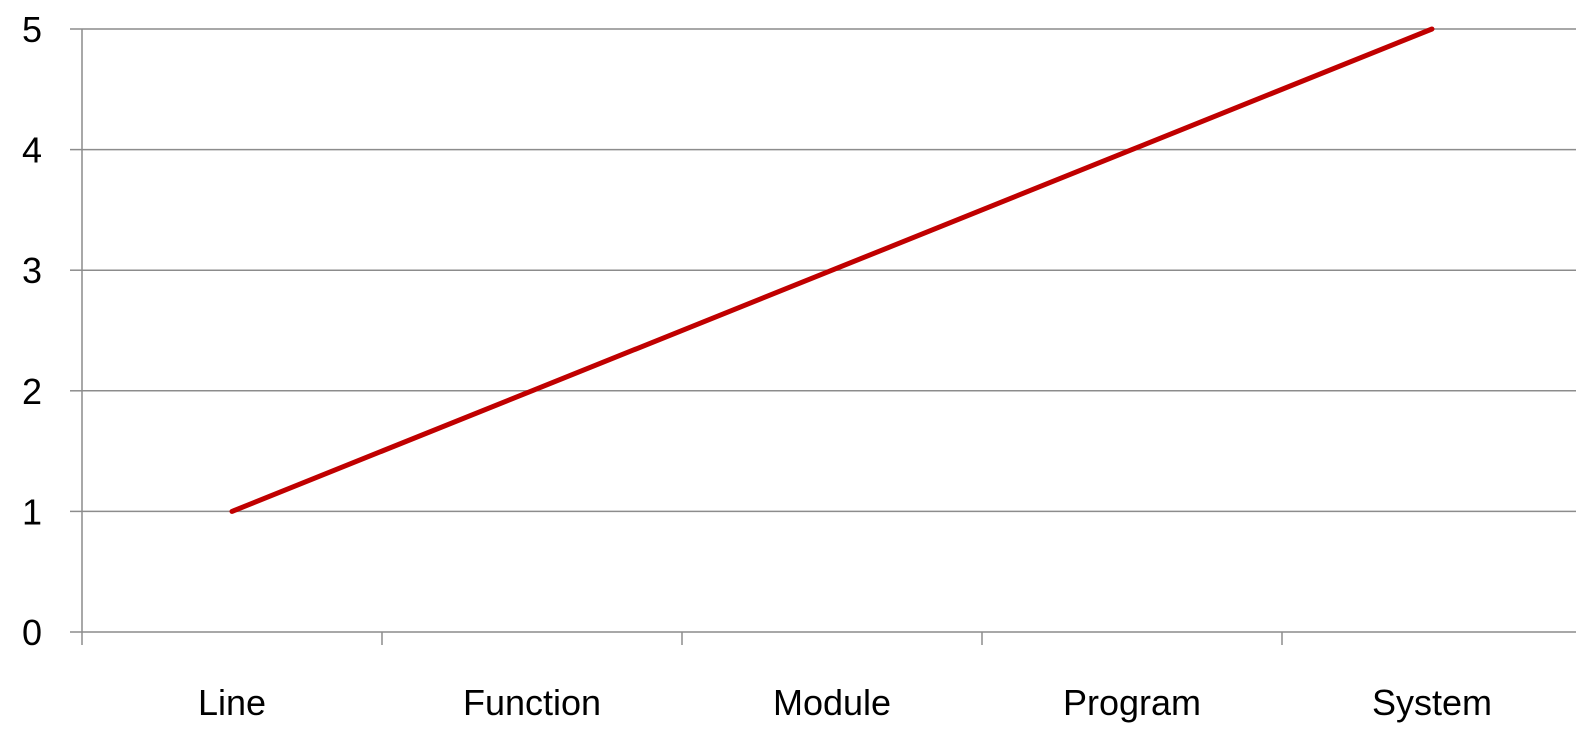  What do you see at coordinates (32, 29) in the screenshot?
I see `y-tick-label: 5` at bounding box center [32, 29].